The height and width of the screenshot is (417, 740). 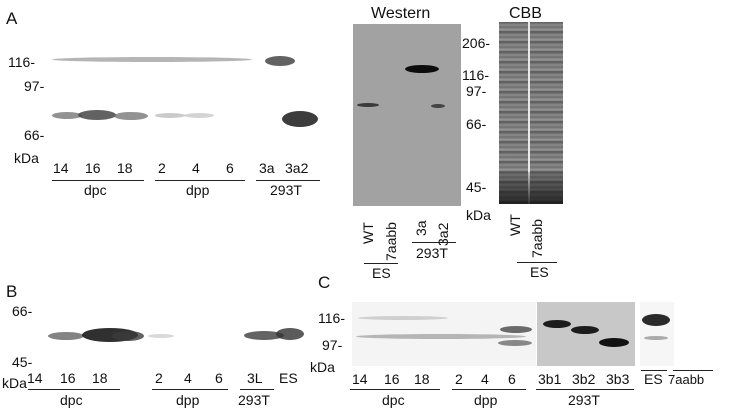 I want to click on western-lane-7aabb: 7aabb, so click(x=391, y=241).